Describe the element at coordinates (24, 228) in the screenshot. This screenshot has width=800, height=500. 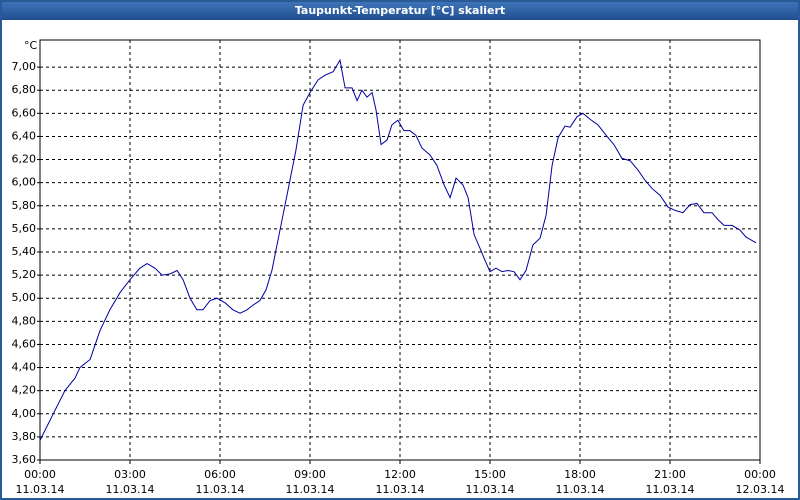
I see `y-tick-label: 5,60` at that location.